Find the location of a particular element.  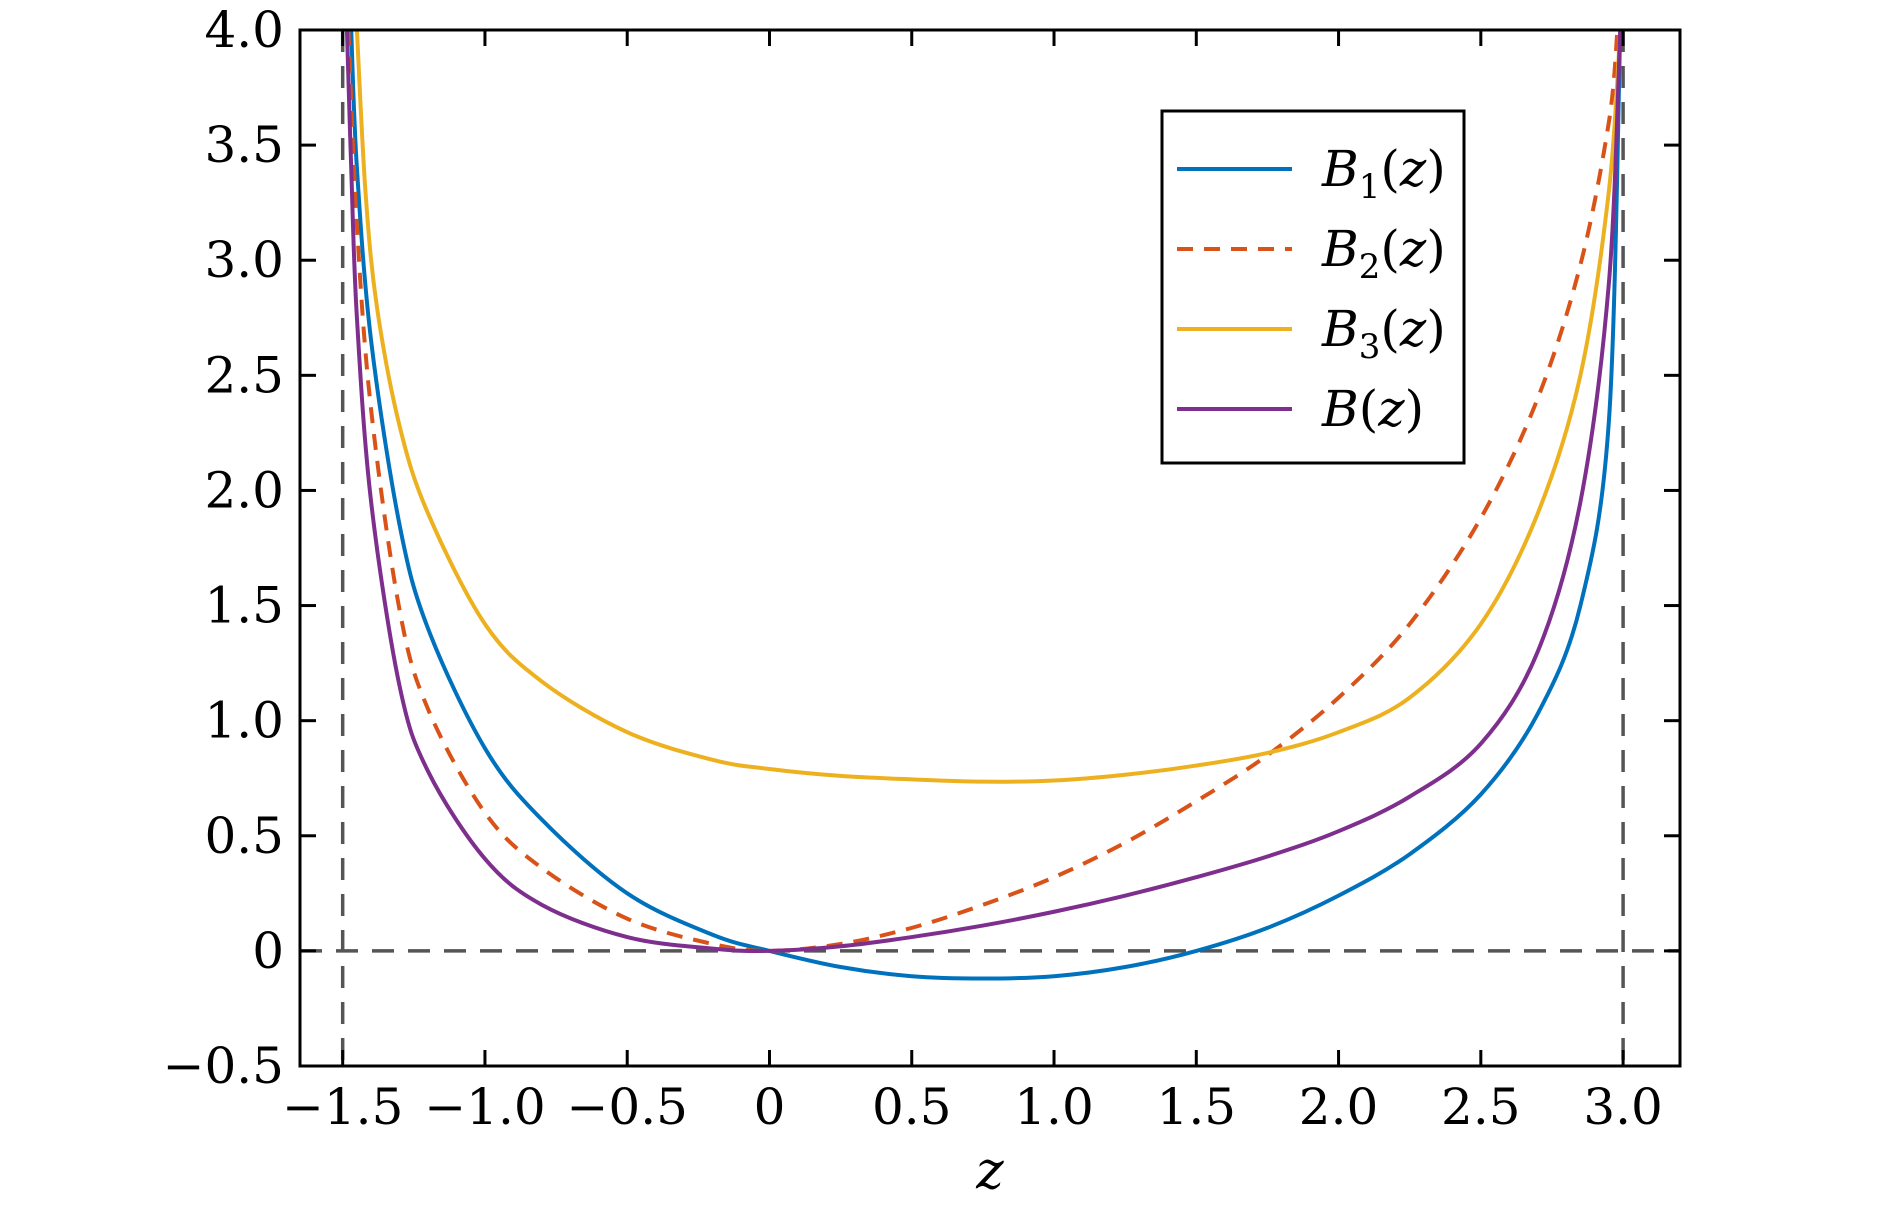

x-tick-label: −0.5 is located at coordinates (627, 1107).